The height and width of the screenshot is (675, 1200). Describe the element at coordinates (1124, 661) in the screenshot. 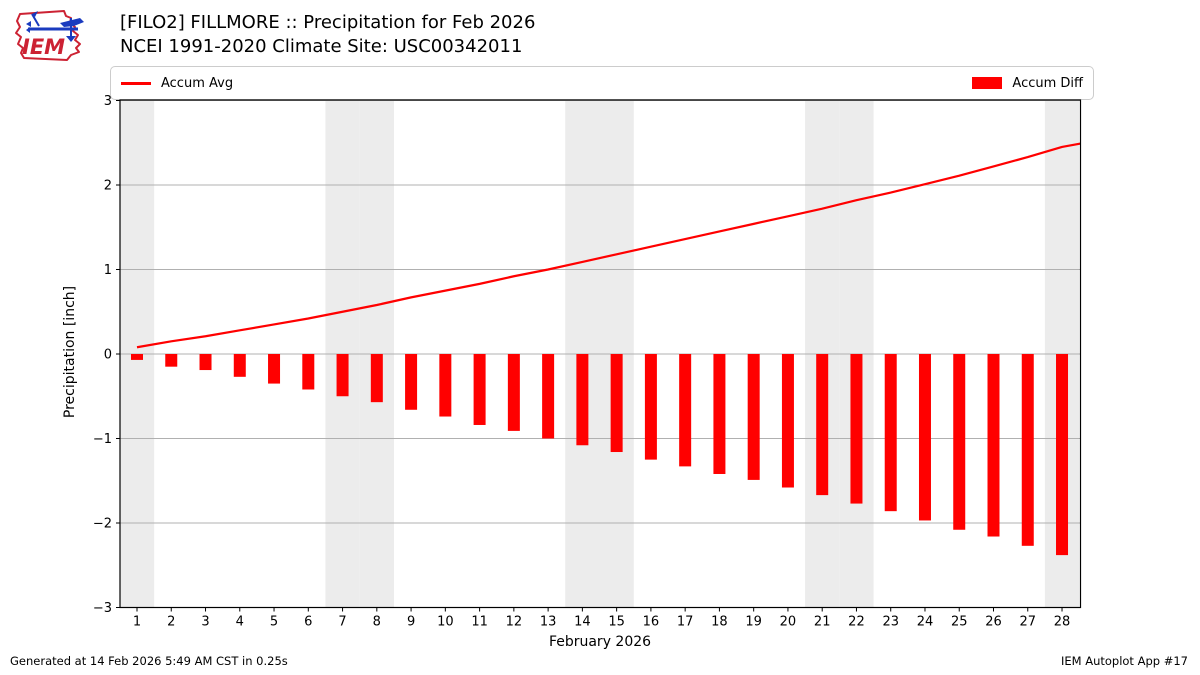

I see `app-credit-text: IEM Autoplot App #17` at that location.